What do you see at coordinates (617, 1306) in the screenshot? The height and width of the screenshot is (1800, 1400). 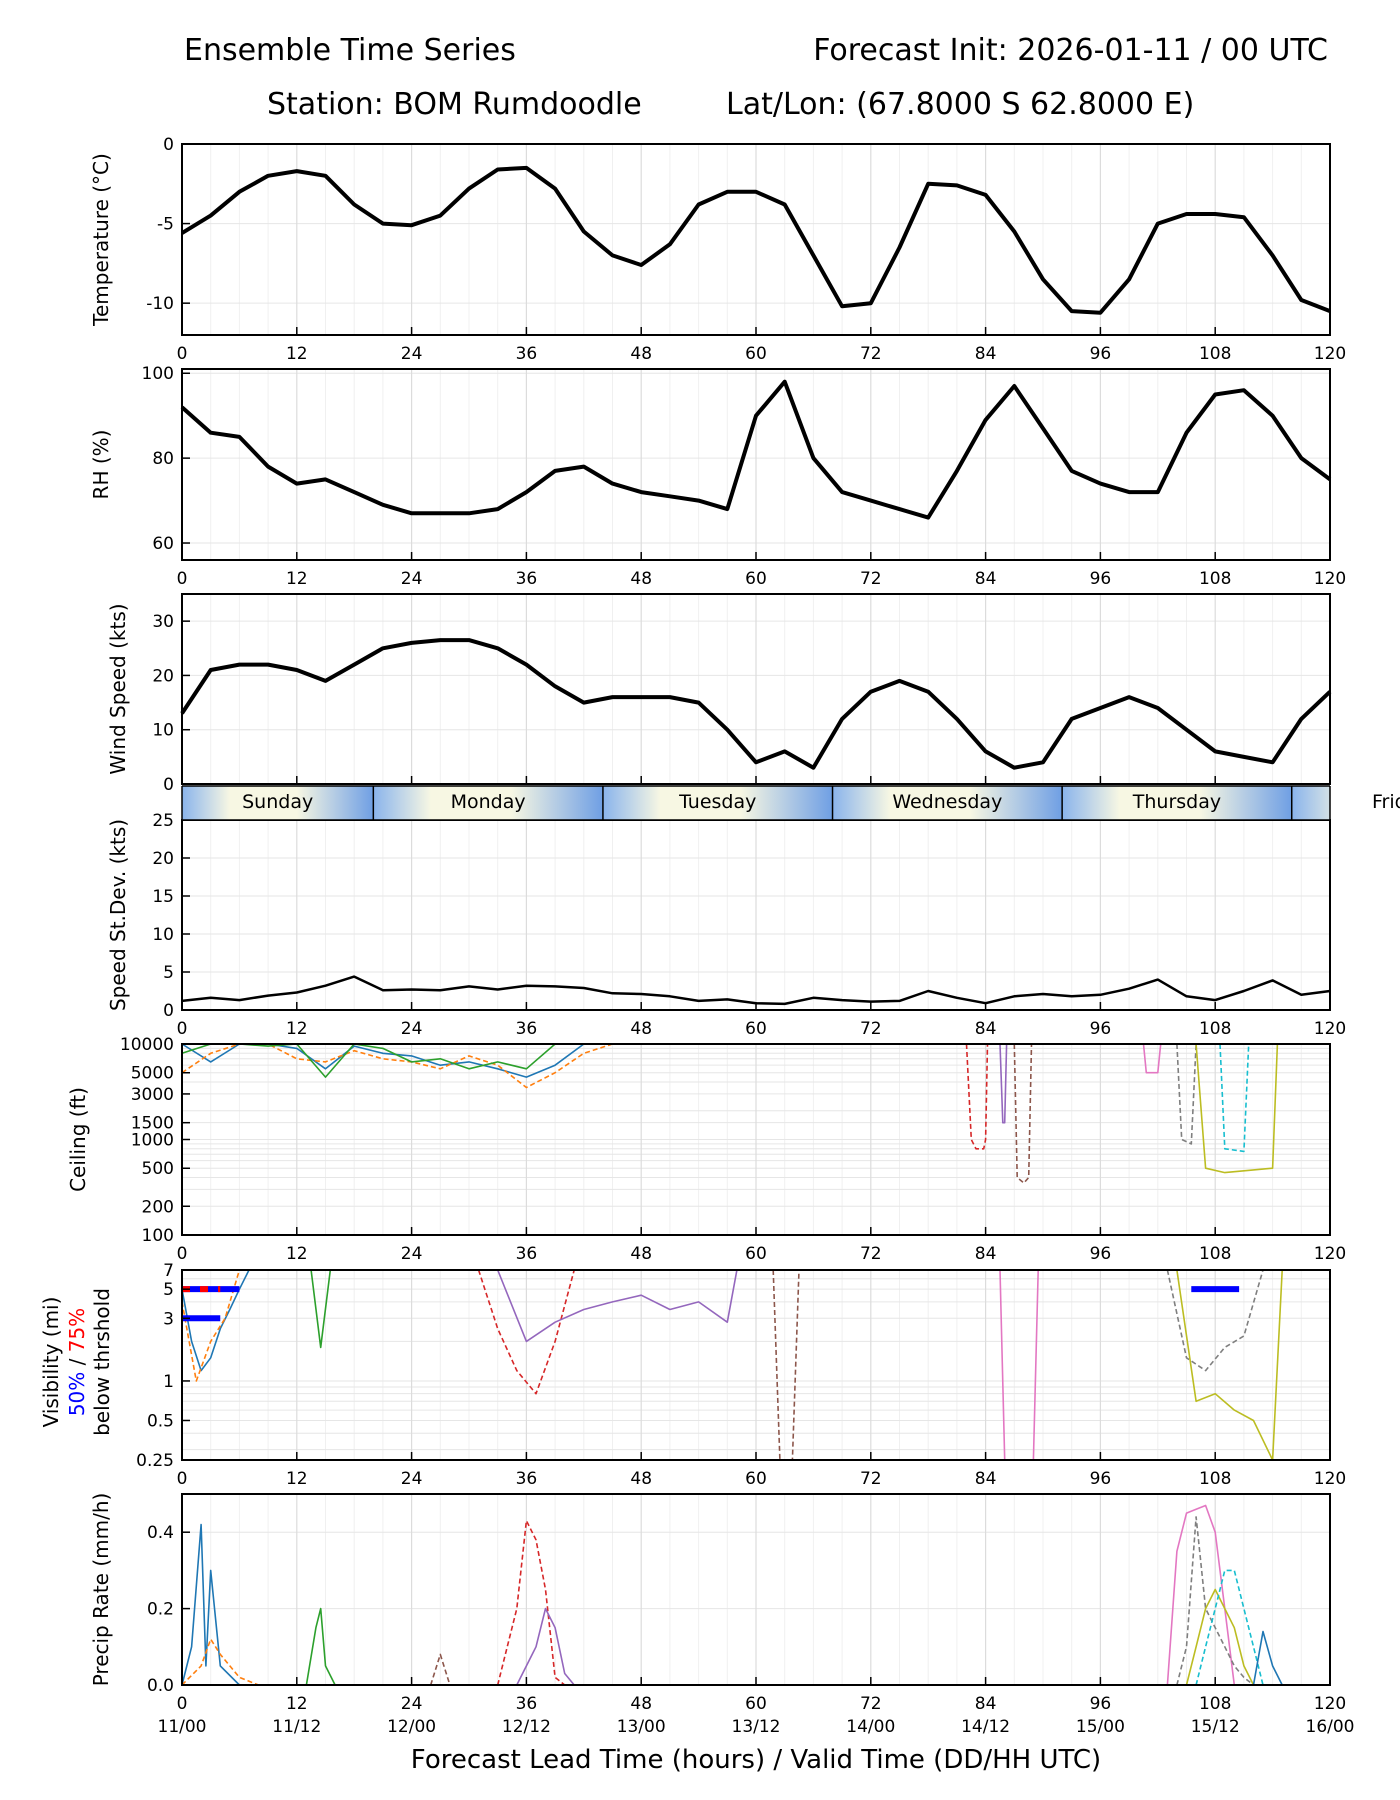 I see `series-line-visibility-m5` at bounding box center [617, 1306].